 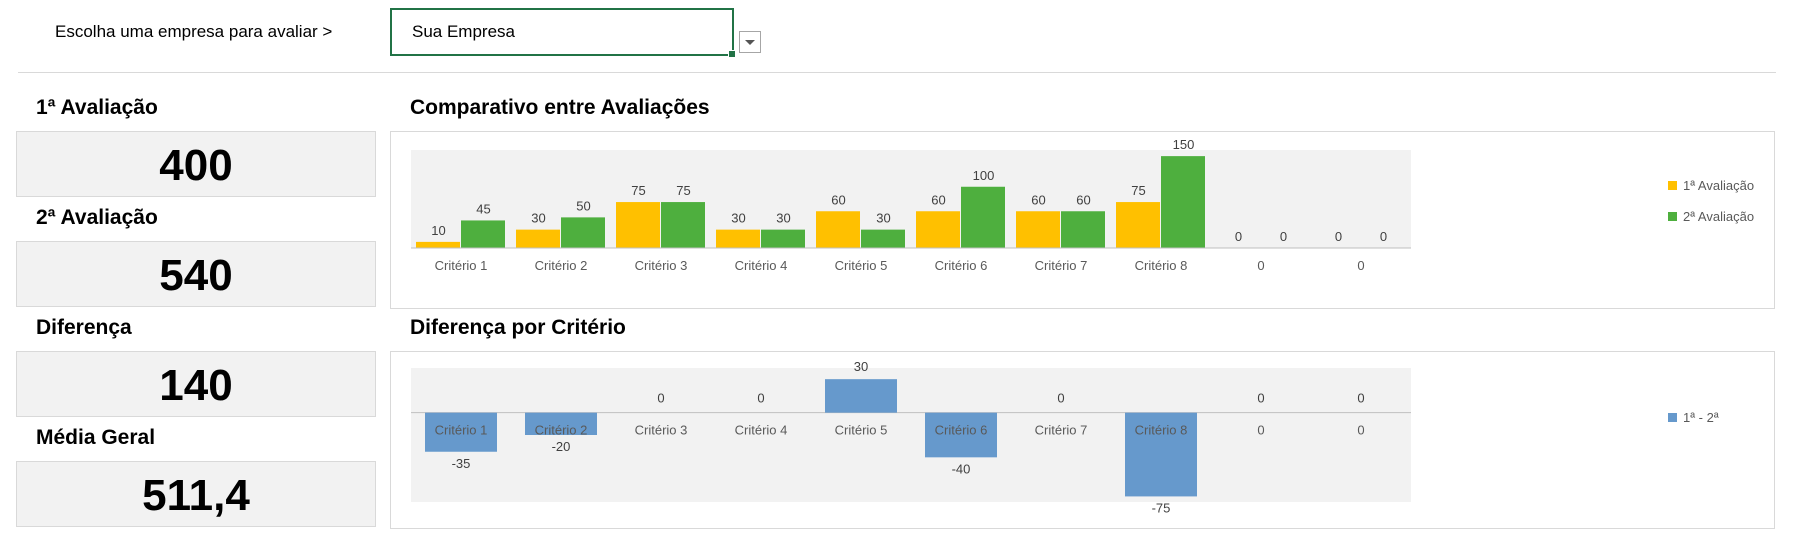 I want to click on data-label-1-1: 10, so click(x=438, y=230).